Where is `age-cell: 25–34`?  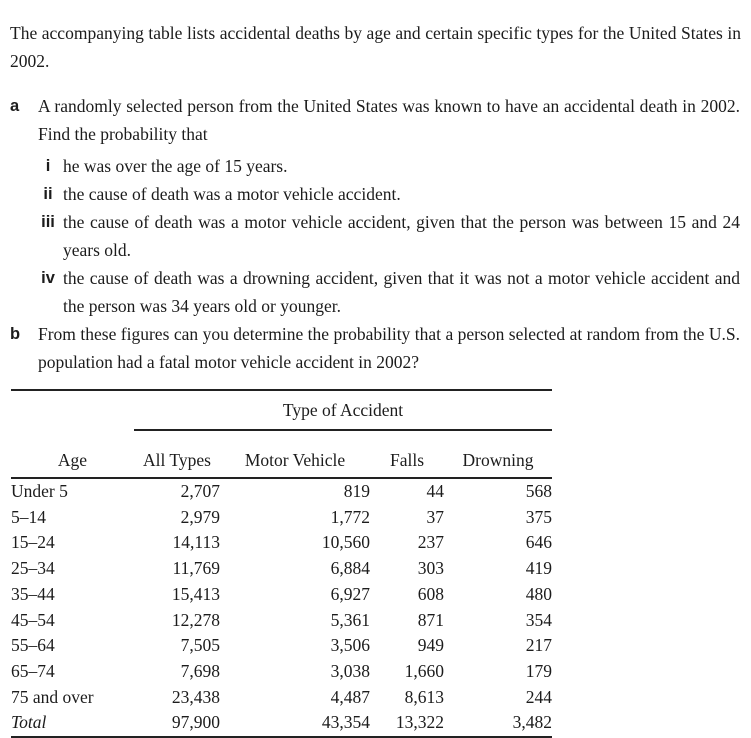
age-cell: 25–34 is located at coordinates (33, 568).